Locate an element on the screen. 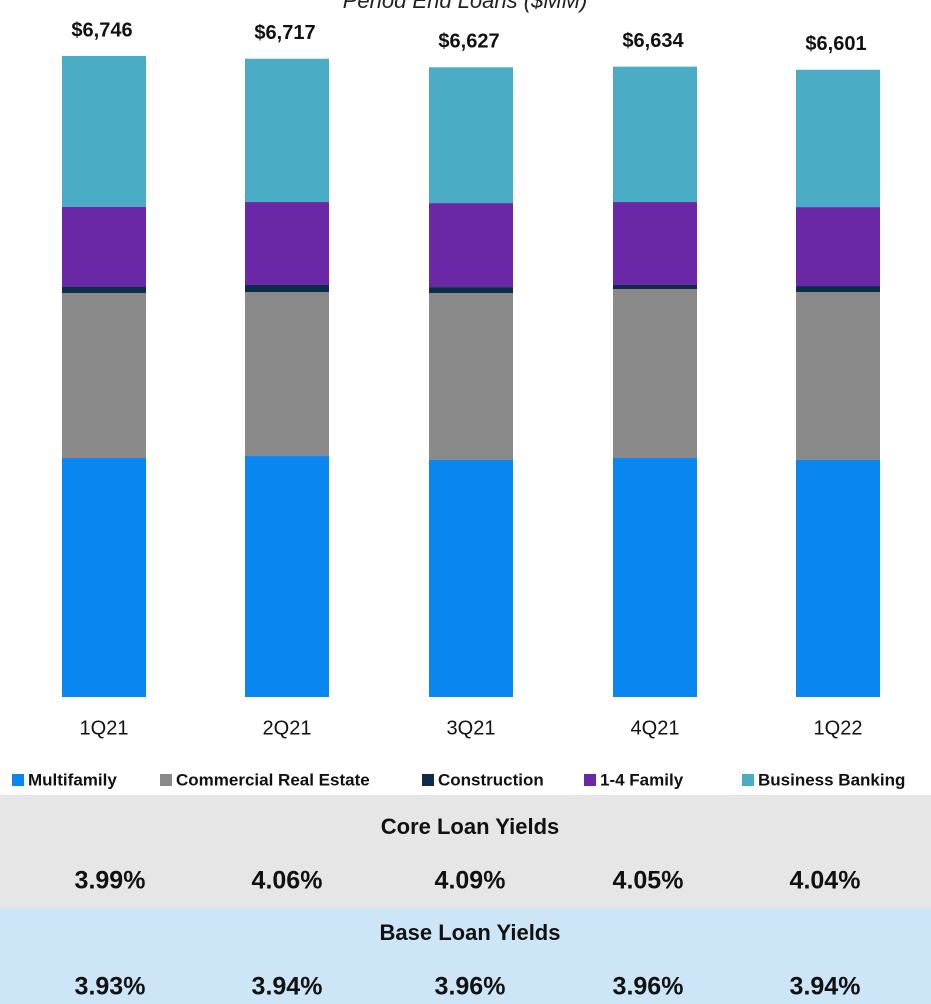 This screenshot has width=931, height=1004. row-value: 4.05% is located at coordinates (648, 881).